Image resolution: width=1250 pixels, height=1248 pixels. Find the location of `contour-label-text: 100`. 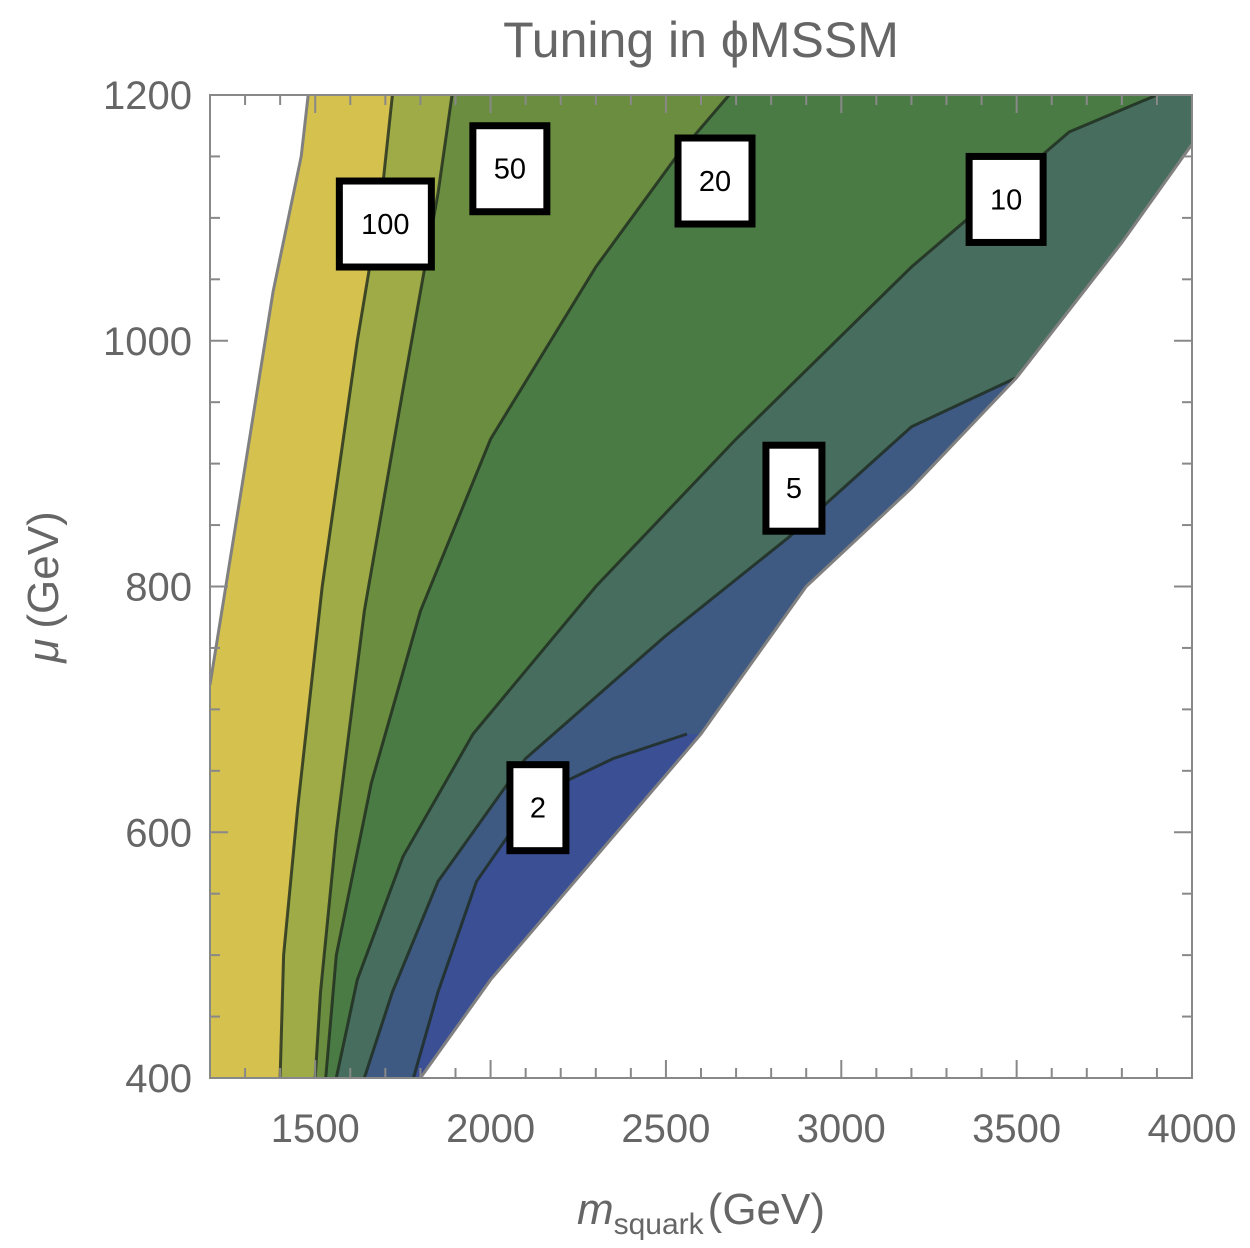

contour-label-text: 100 is located at coordinates (385, 225).